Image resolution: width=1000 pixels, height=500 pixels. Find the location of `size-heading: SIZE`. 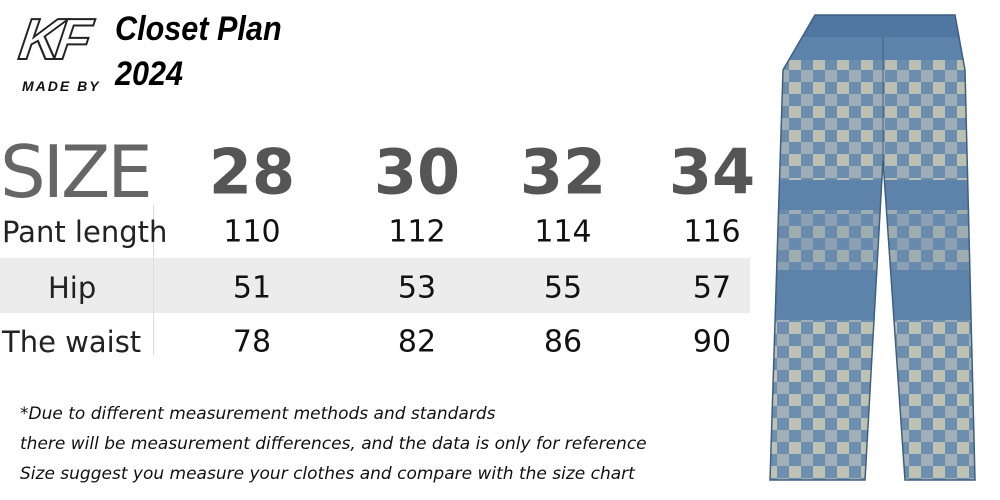

size-heading: SIZE is located at coordinates (76, 172).